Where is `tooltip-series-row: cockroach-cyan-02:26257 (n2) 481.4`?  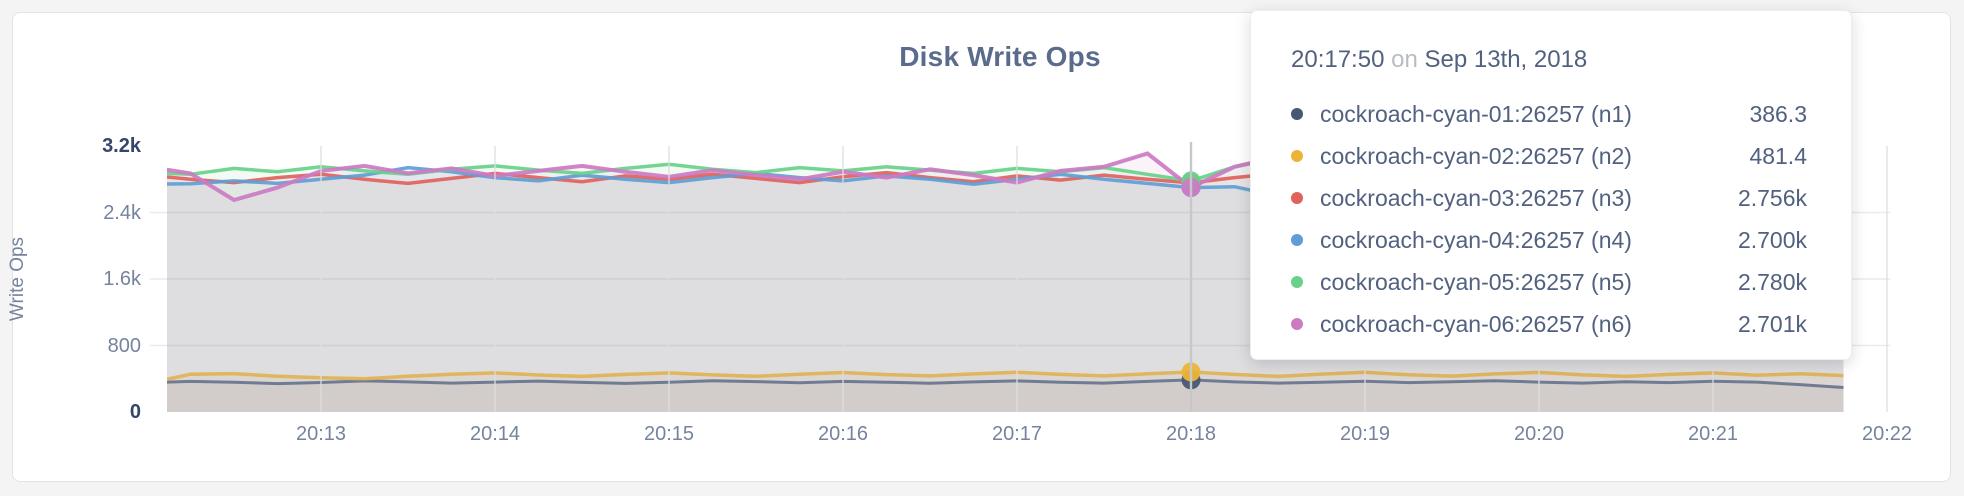
tooltip-series-row: cockroach-cyan-02:26257 (n2) 481.4 is located at coordinates (1549, 156).